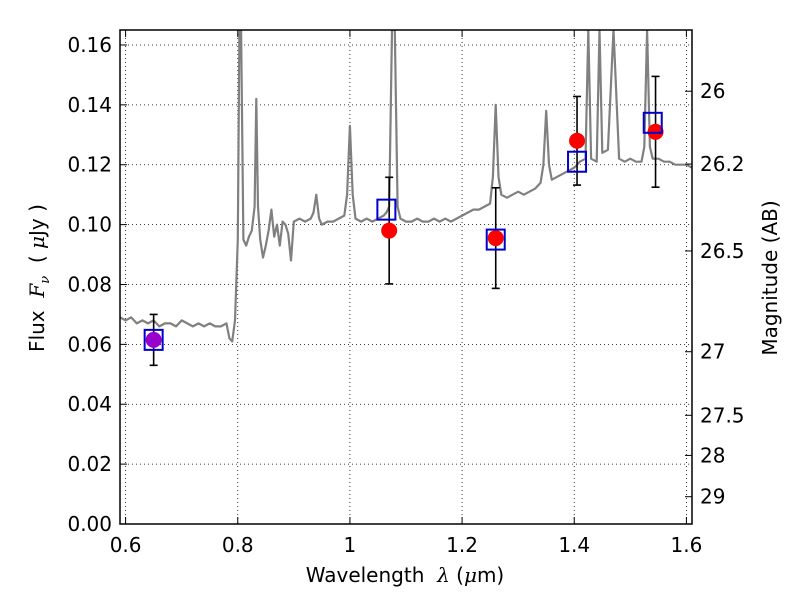 The height and width of the screenshot is (604, 800). Describe the element at coordinates (39, 278) in the screenshot. I see `y-axis-title: Flux Fν ( μJy )` at that location.